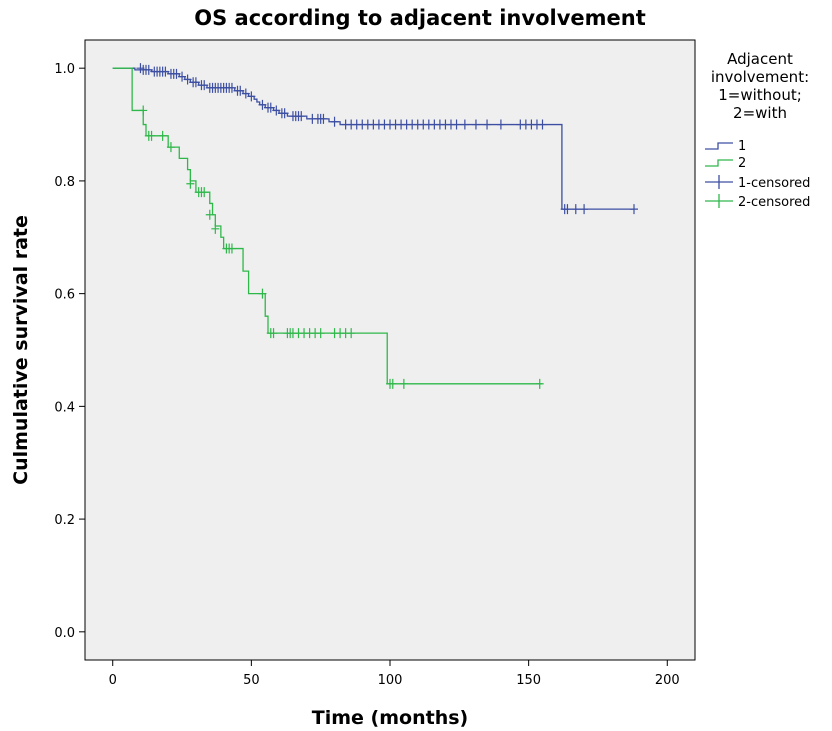 The height and width of the screenshot is (731, 832). What do you see at coordinates (64, 407) in the screenshot?
I see `y-tick-label: 0.4` at bounding box center [64, 407].